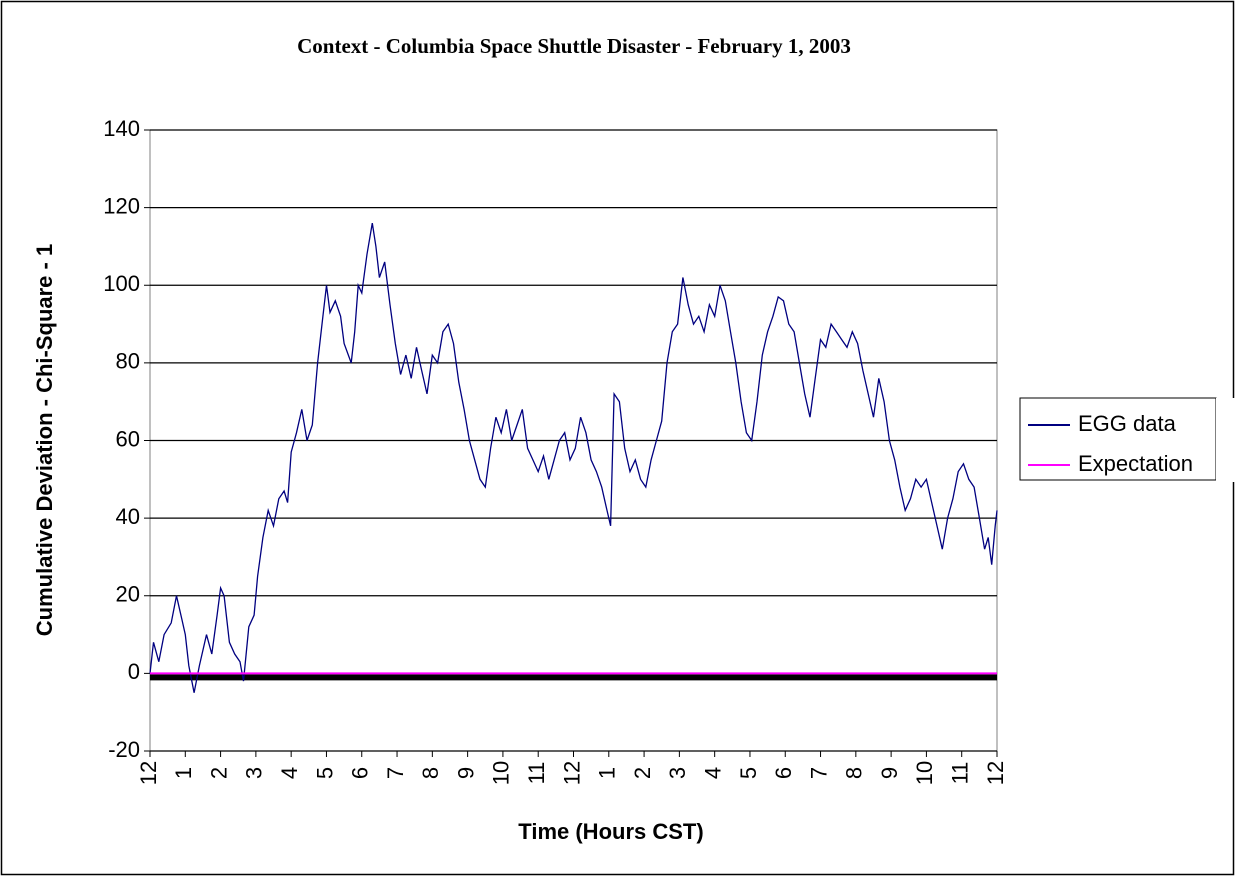  Describe the element at coordinates (128, 361) in the screenshot. I see `y-tick-label: 80` at that location.